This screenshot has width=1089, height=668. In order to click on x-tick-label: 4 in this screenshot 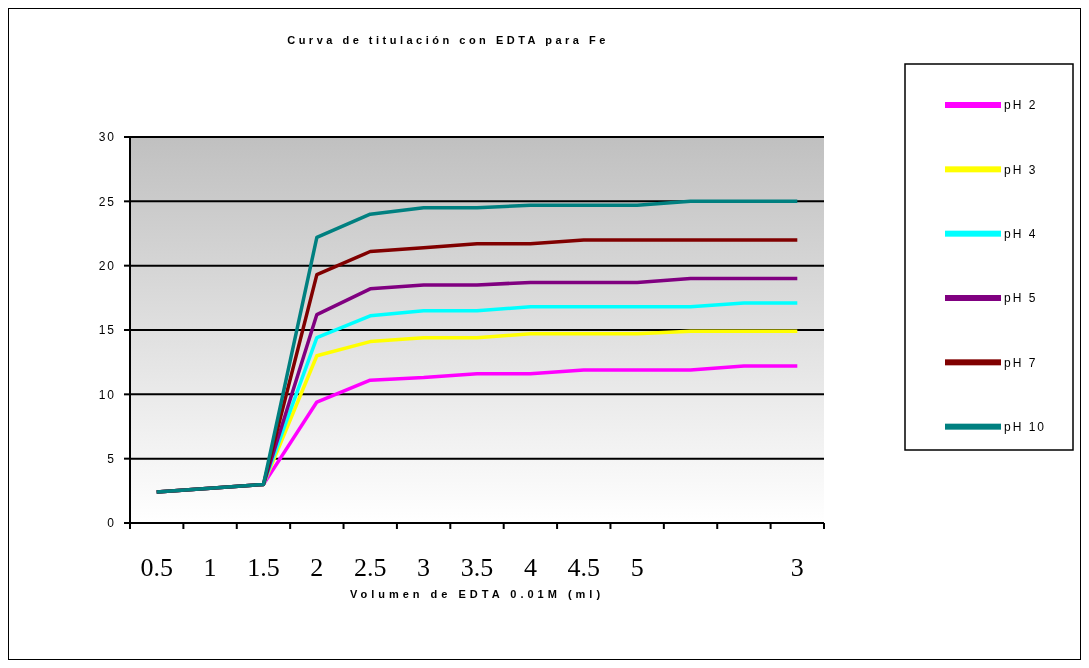, I will do `click(530, 567)`.